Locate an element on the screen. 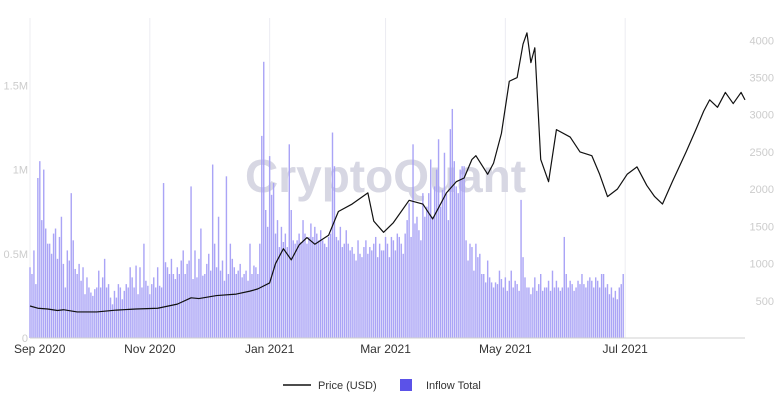 This screenshot has width=775, height=405. legend-item-price: Price (USD) is located at coordinates (330, 386).